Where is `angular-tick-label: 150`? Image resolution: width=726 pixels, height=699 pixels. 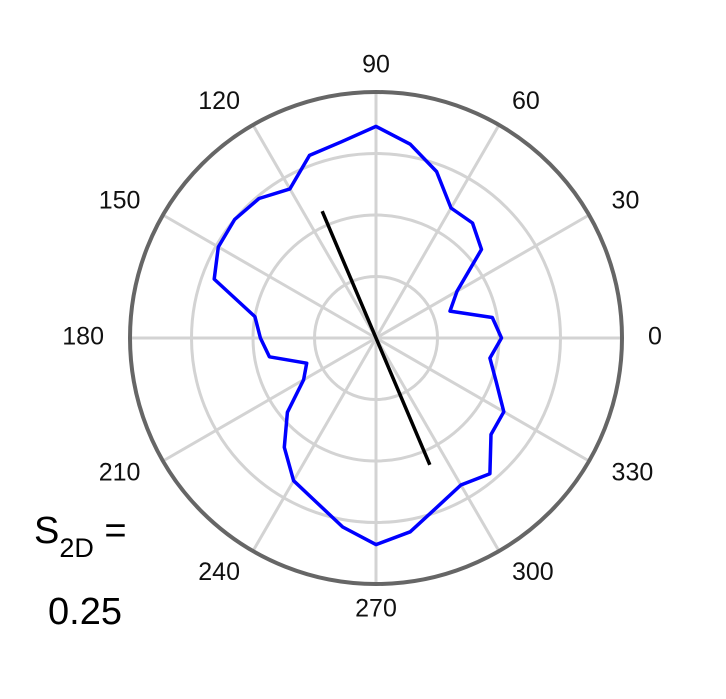 angular-tick-label: 150 is located at coordinates (120, 201).